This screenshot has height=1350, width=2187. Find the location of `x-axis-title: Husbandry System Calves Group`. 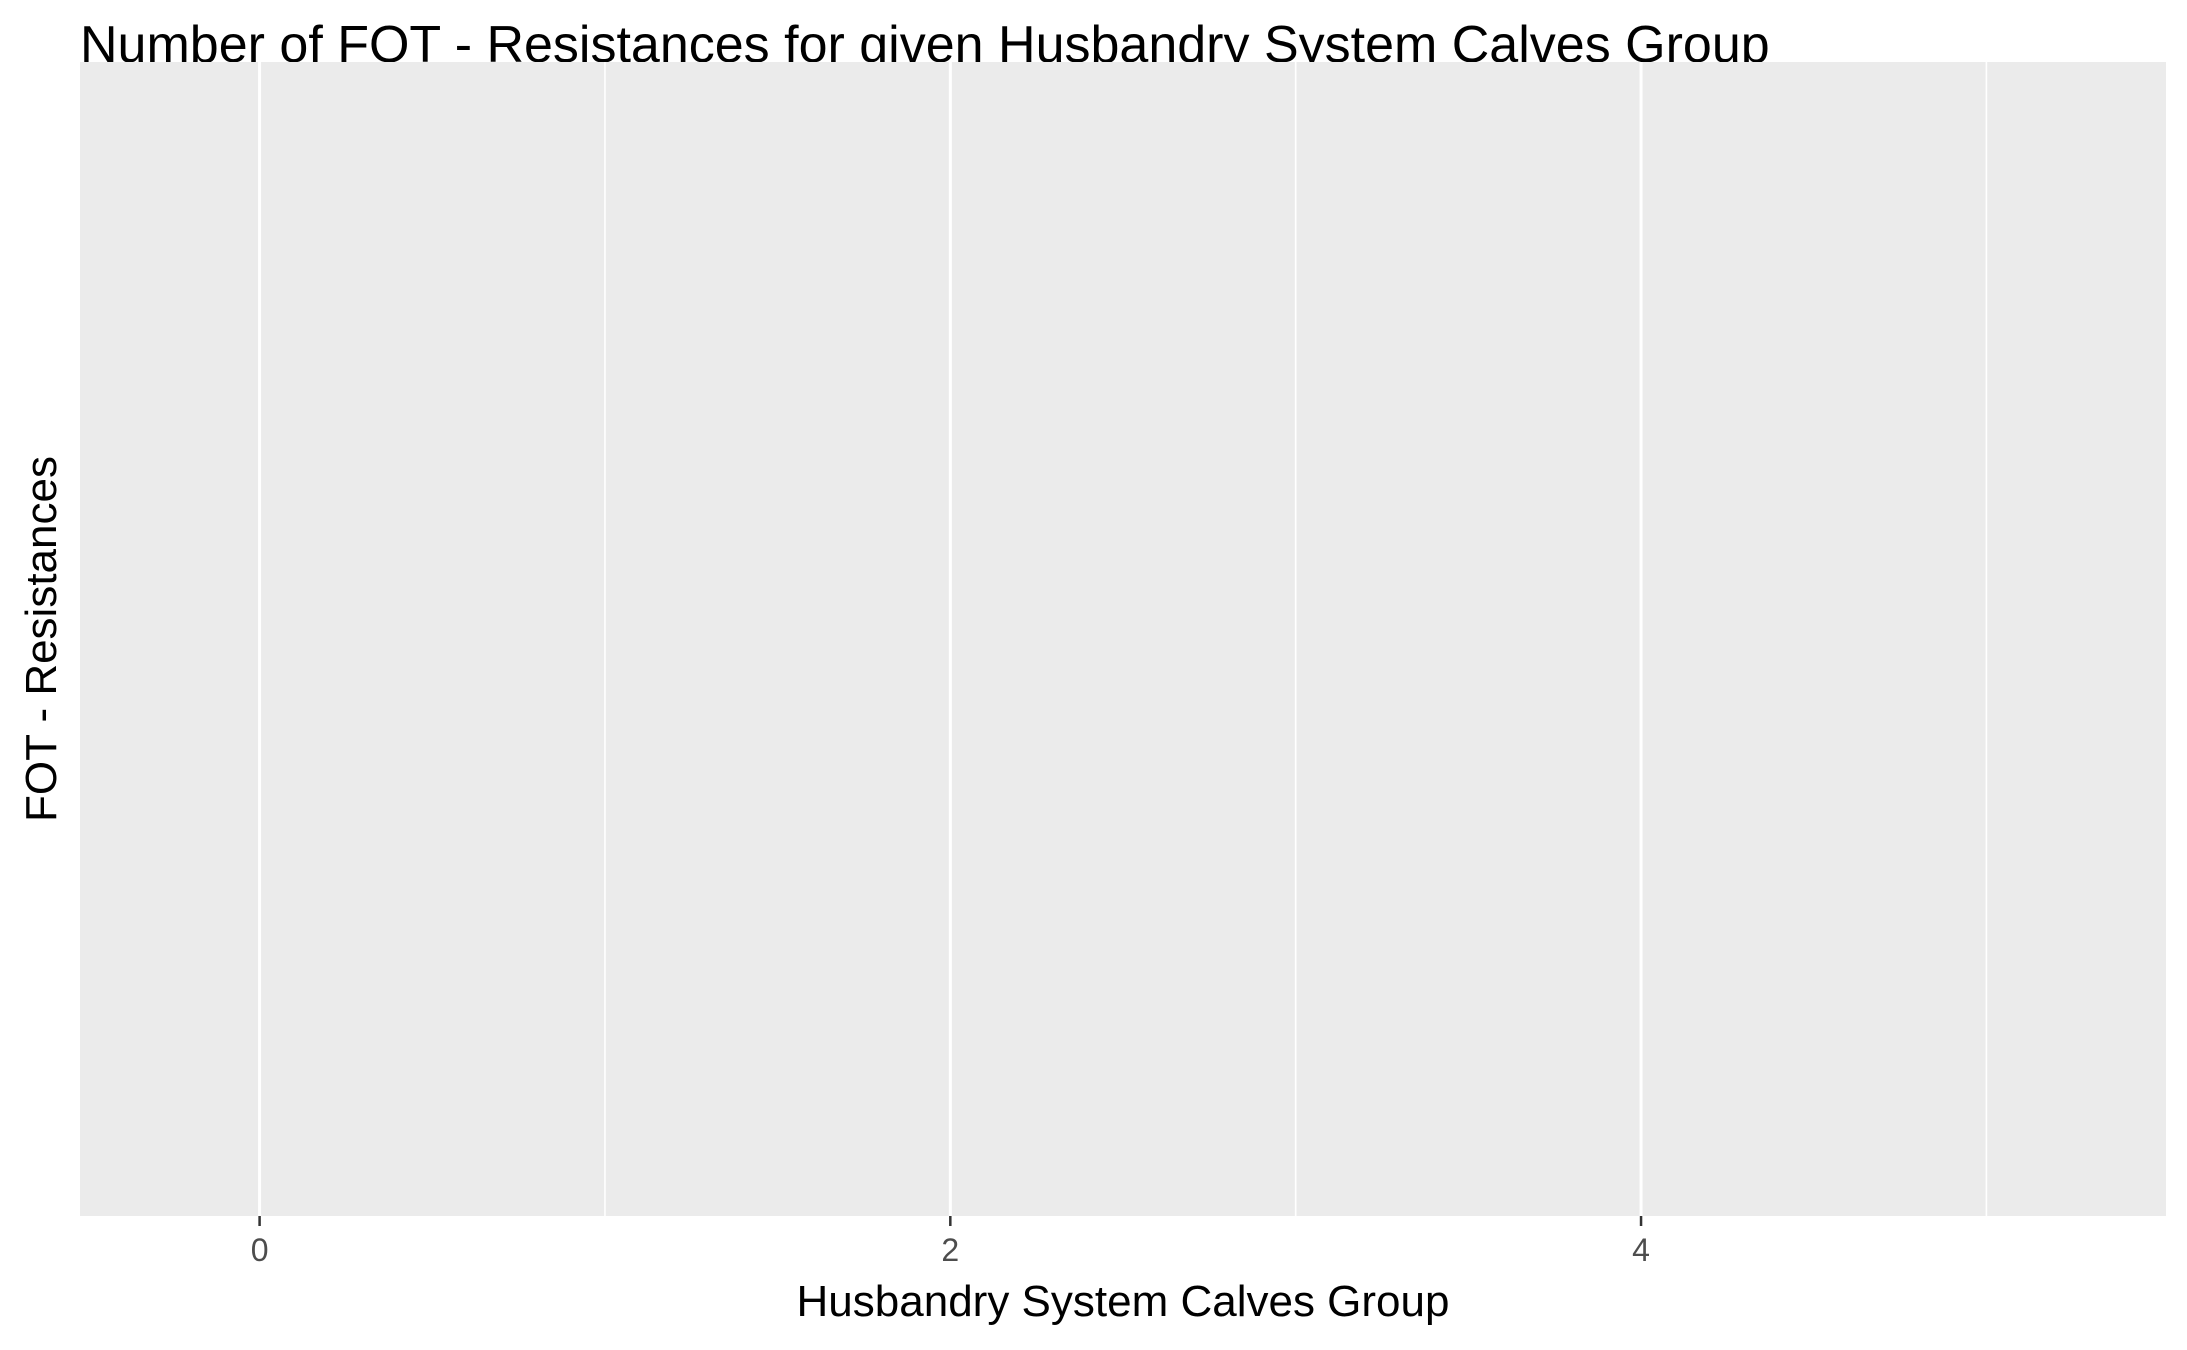

x-axis-title: Husbandry System Calves Group is located at coordinates (1123, 1301).